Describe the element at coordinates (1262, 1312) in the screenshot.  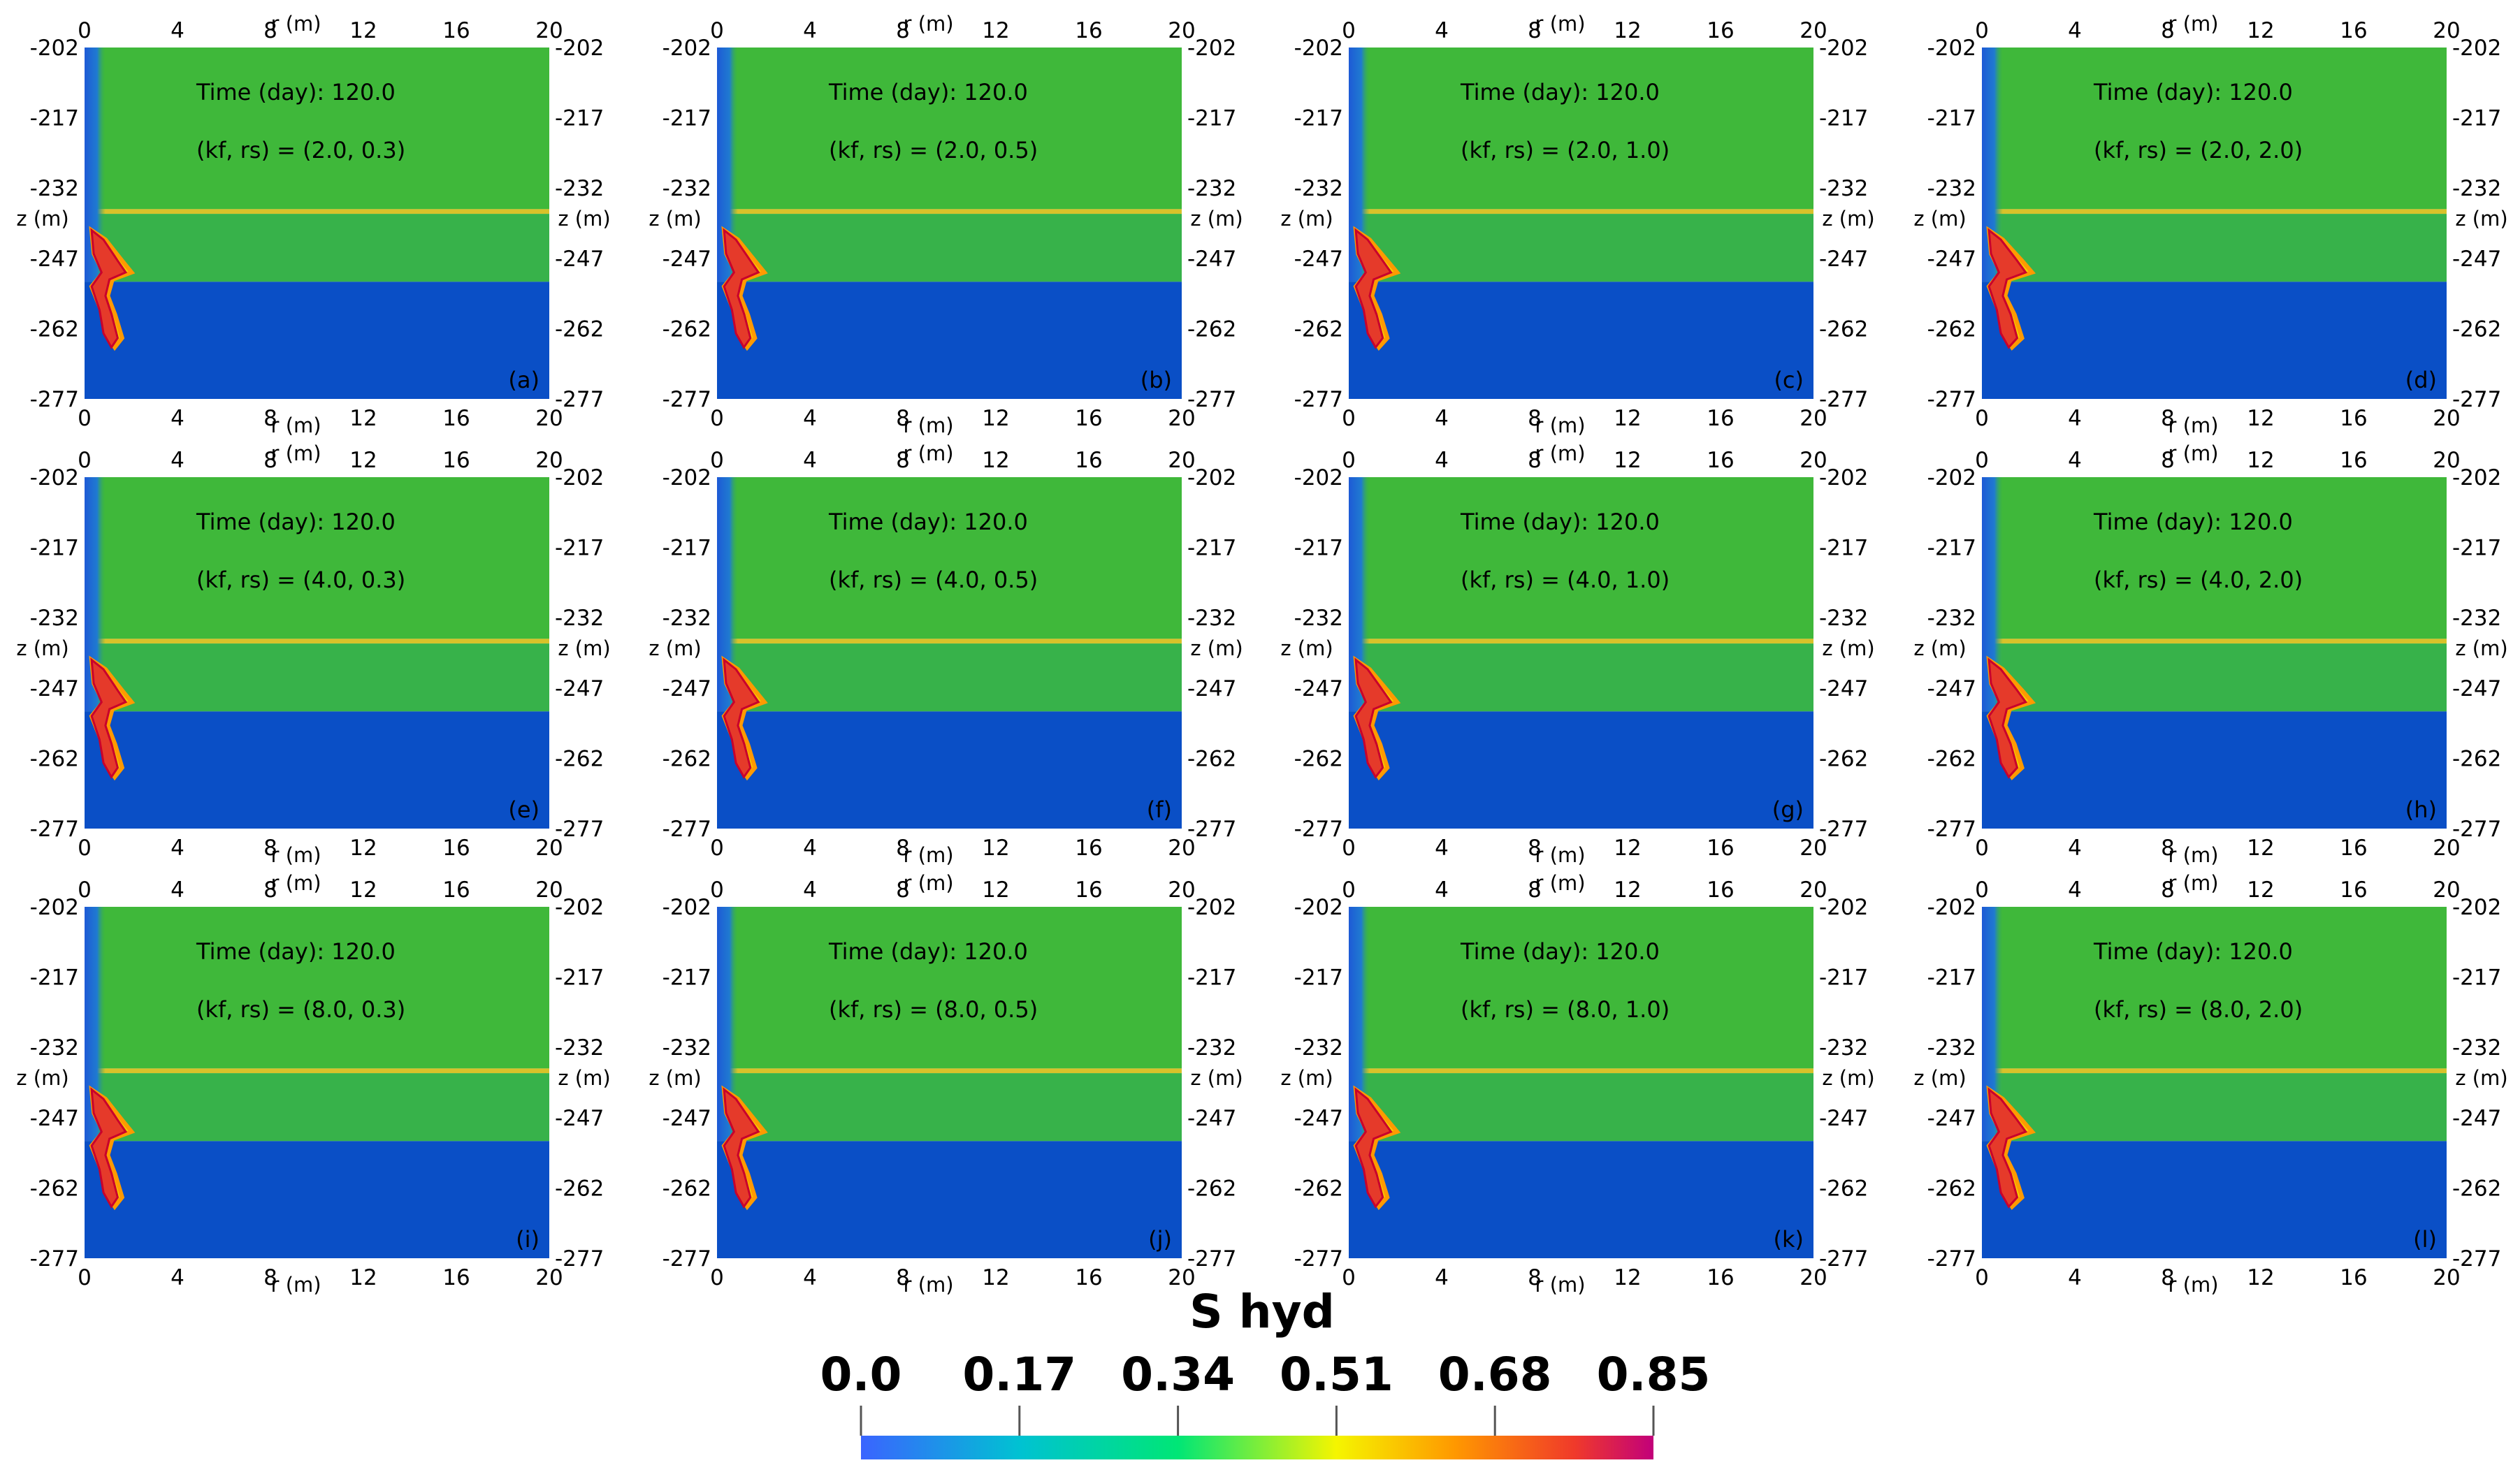
I see `colorbar-title: S hyd` at that location.